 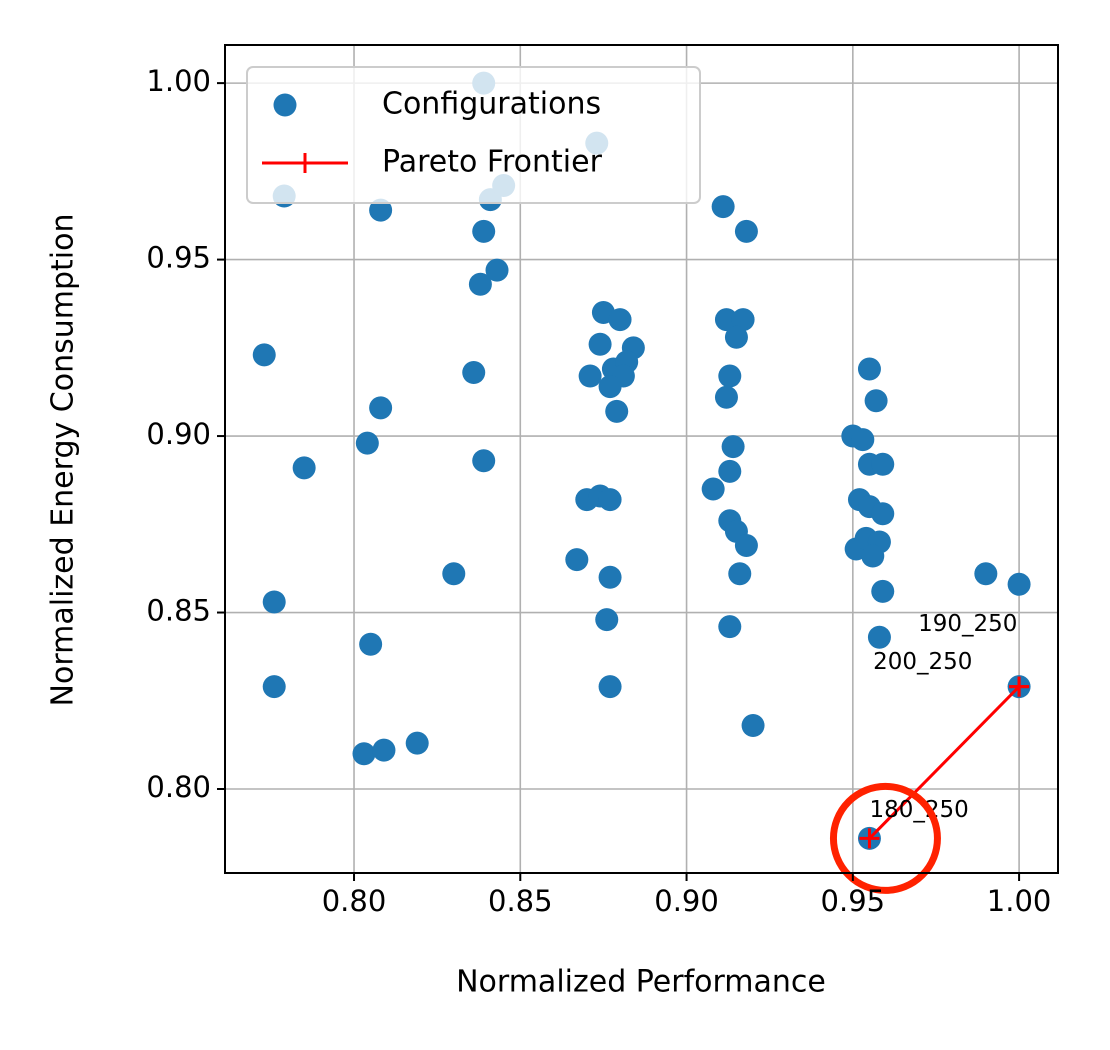 What do you see at coordinates (686, 901) in the screenshot?
I see `x-tick-label: 0.90` at bounding box center [686, 901].